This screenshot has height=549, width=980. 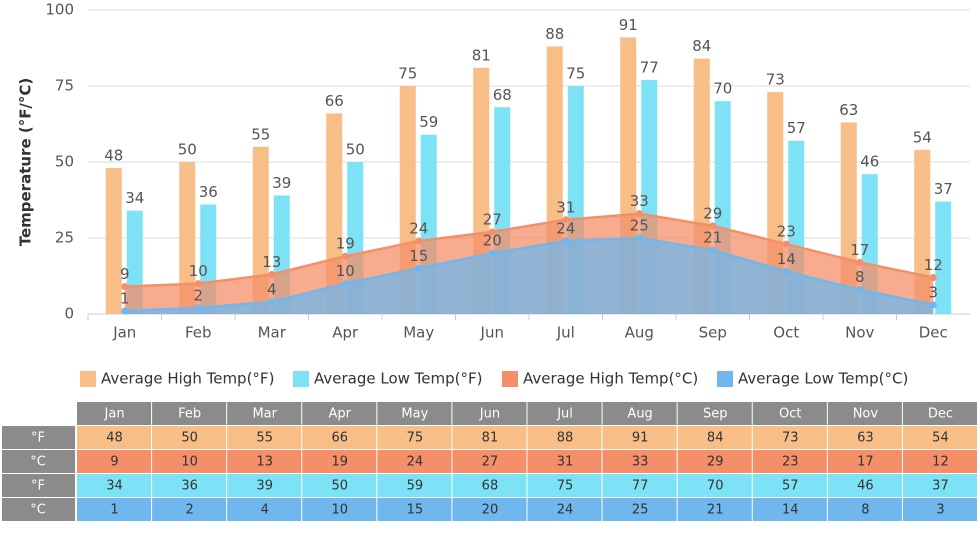 I want to click on data-label: 2, so click(x=198, y=295).